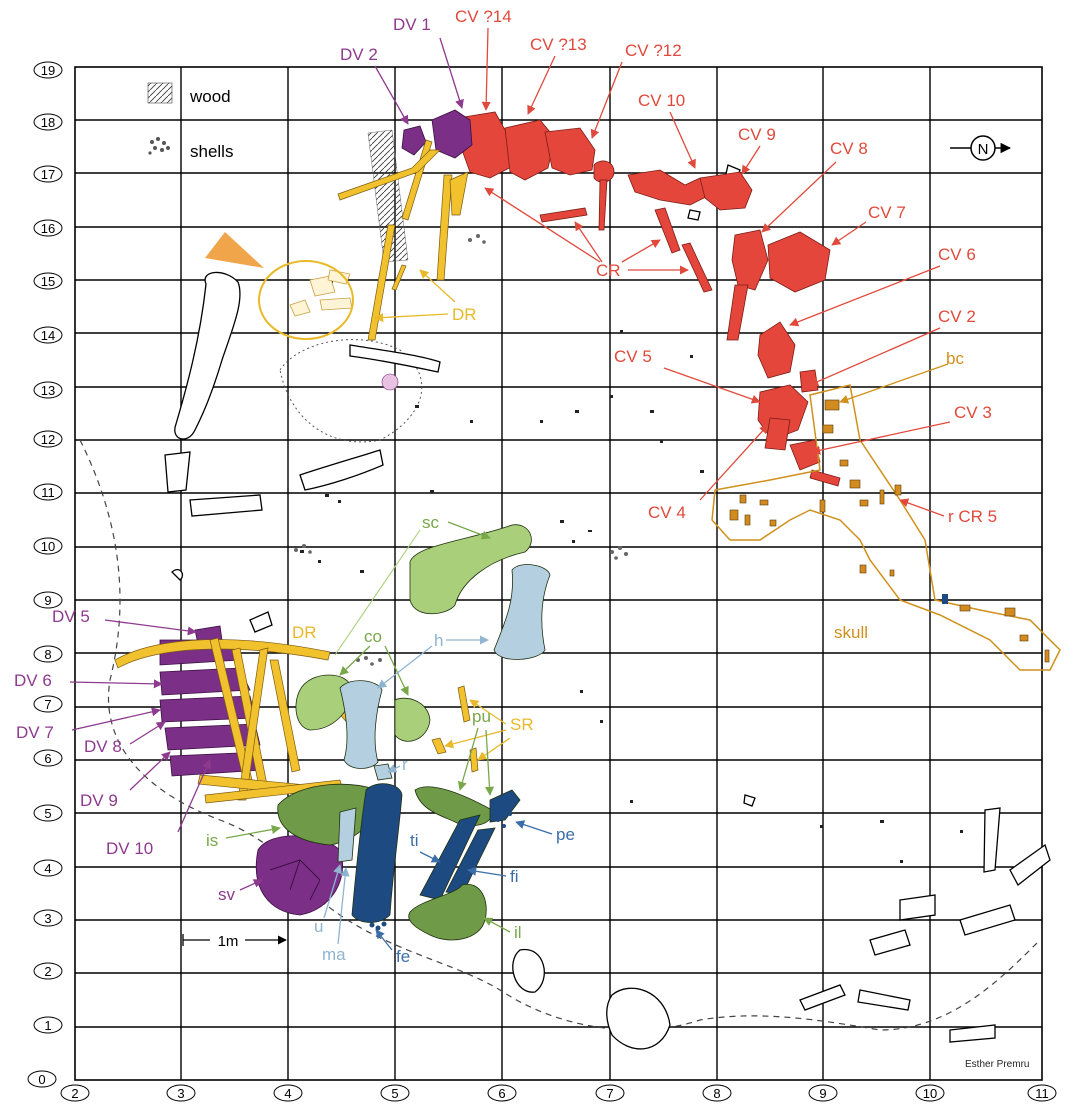 The width and height of the screenshot is (1073, 1105). I want to click on fi-label: fi, so click(514, 876).